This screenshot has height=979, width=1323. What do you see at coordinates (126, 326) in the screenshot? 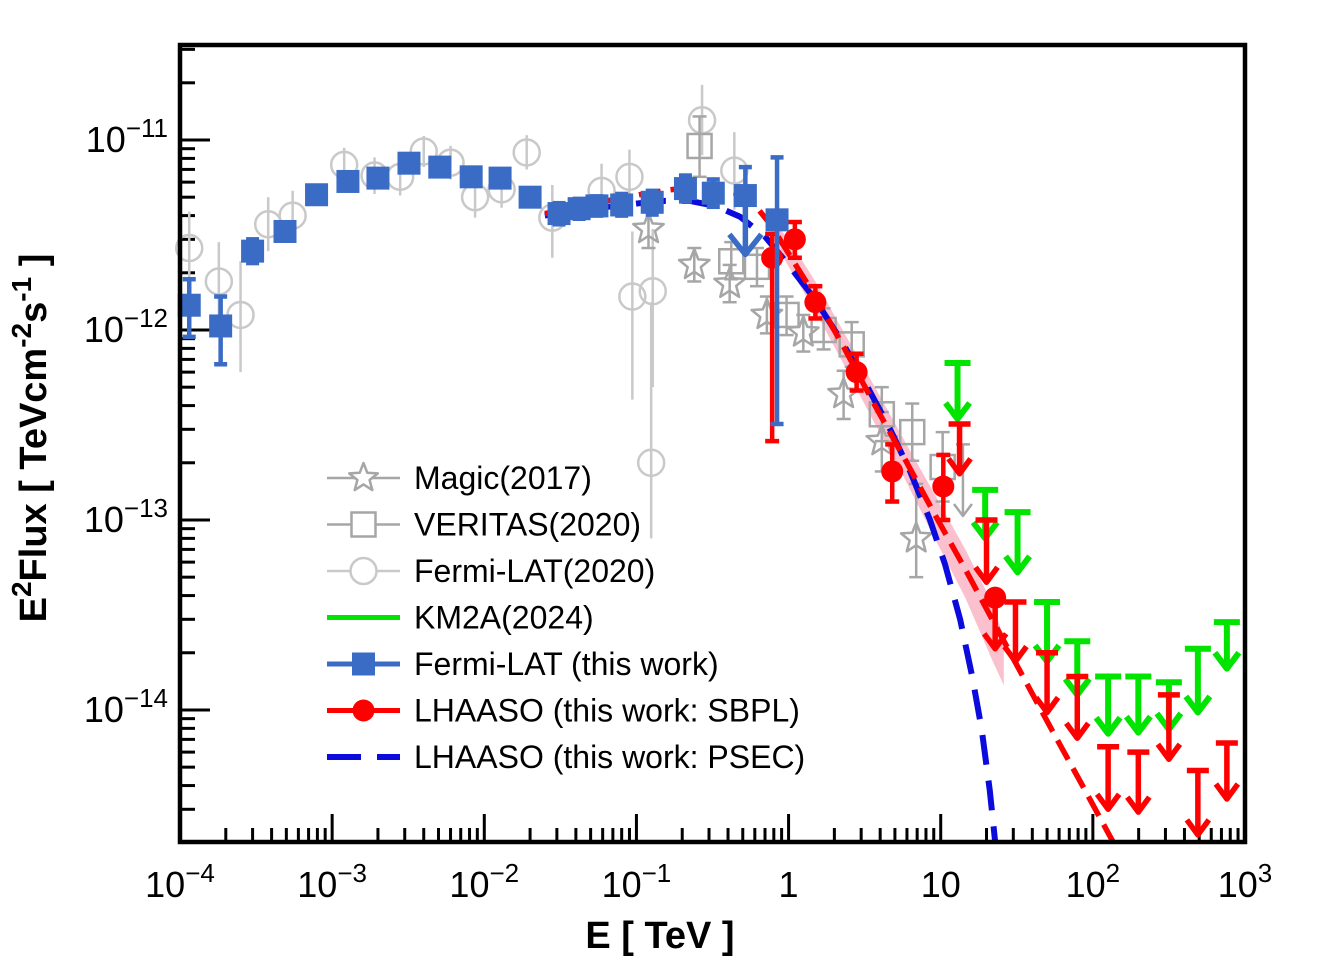
I see `y-tick-label: 10−12` at bounding box center [126, 326].